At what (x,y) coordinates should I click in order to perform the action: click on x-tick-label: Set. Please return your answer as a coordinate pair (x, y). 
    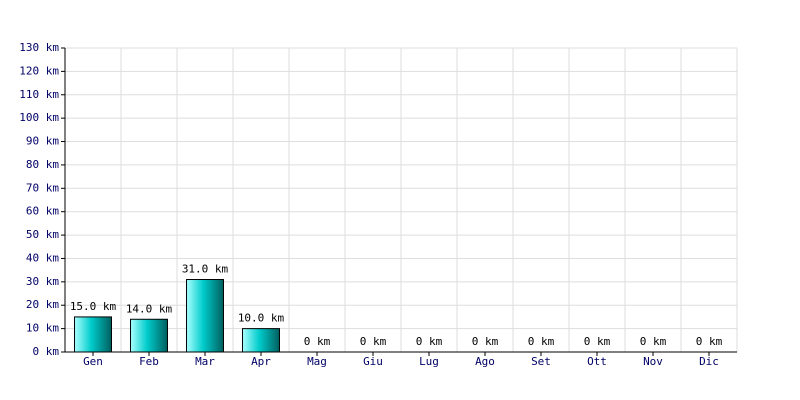
    Looking at the image, I should click on (541, 361).